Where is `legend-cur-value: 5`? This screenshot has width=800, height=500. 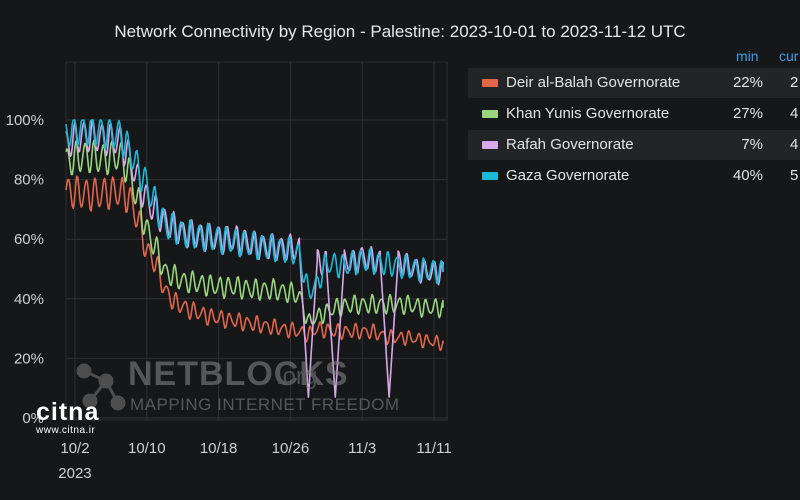 legend-cur-value: 5 is located at coordinates (794, 175).